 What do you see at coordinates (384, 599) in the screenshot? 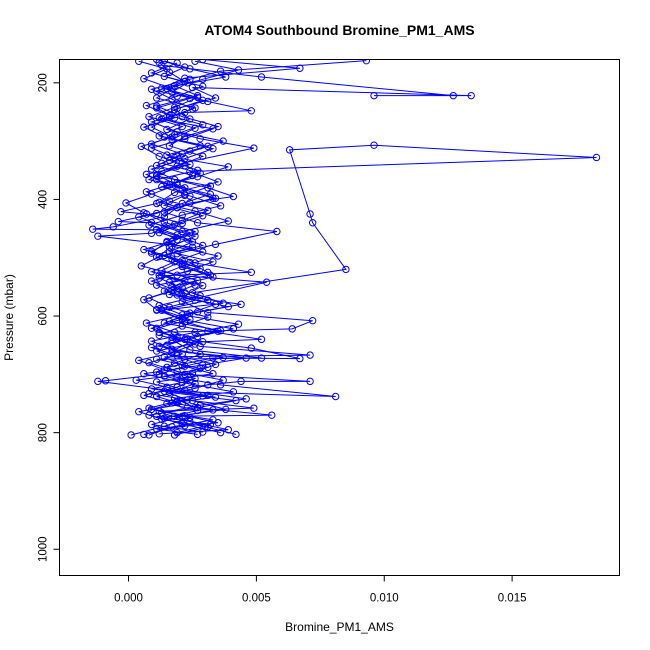
I see `x-tick-label: 0.010` at bounding box center [384, 599].